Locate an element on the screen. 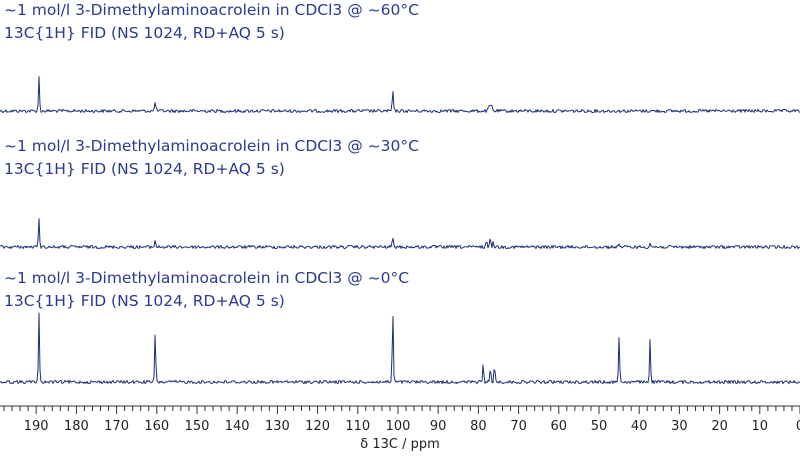 This screenshot has height=456, width=800. tick-label: 30 is located at coordinates (679, 426).